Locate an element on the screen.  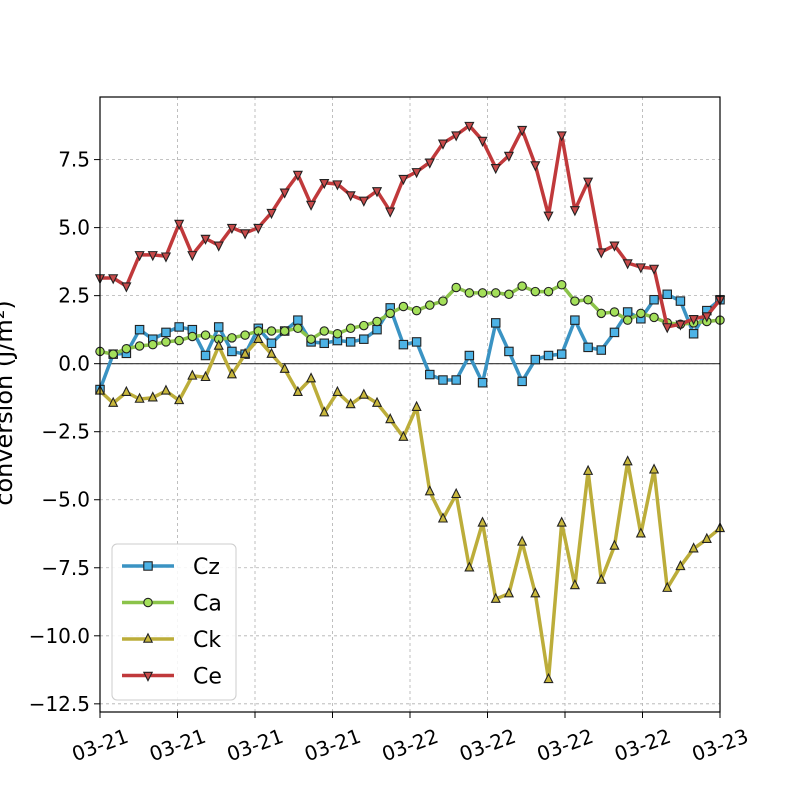
y-tick-label-6: 2.5 is located at coordinates (74, 296).